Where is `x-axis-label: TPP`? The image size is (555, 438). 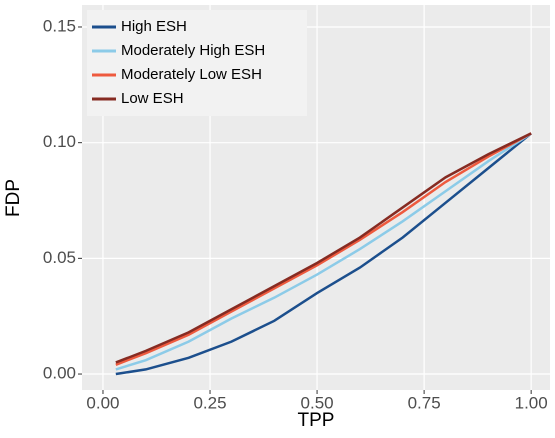
x-axis-label: TPP is located at coordinates (316, 420).